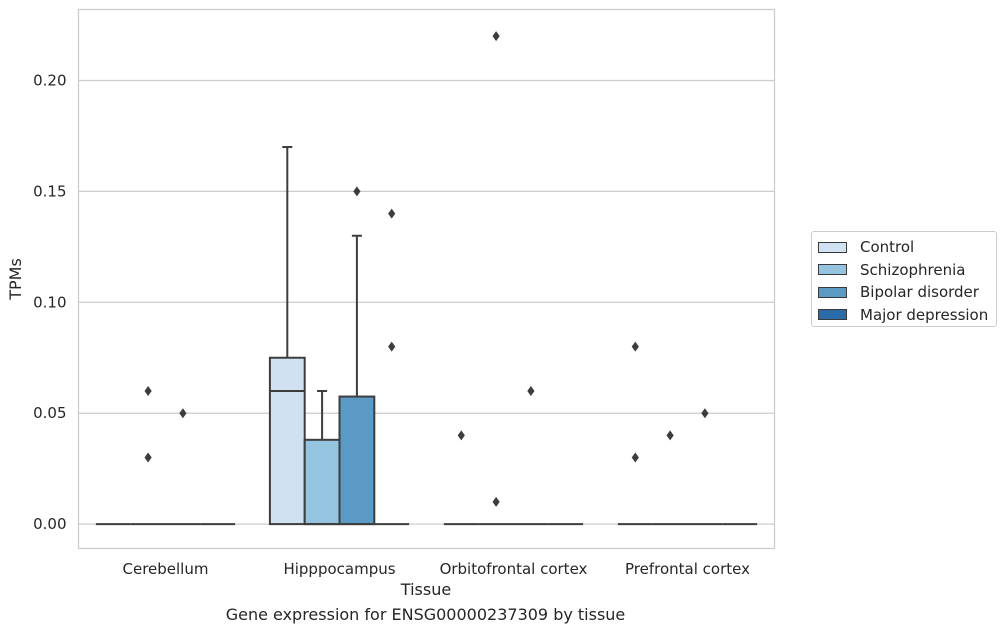 The height and width of the screenshot is (634, 1007). What do you see at coordinates (514, 569) in the screenshot?
I see `x-tick-label: Orbitofrontal cortex` at bounding box center [514, 569].